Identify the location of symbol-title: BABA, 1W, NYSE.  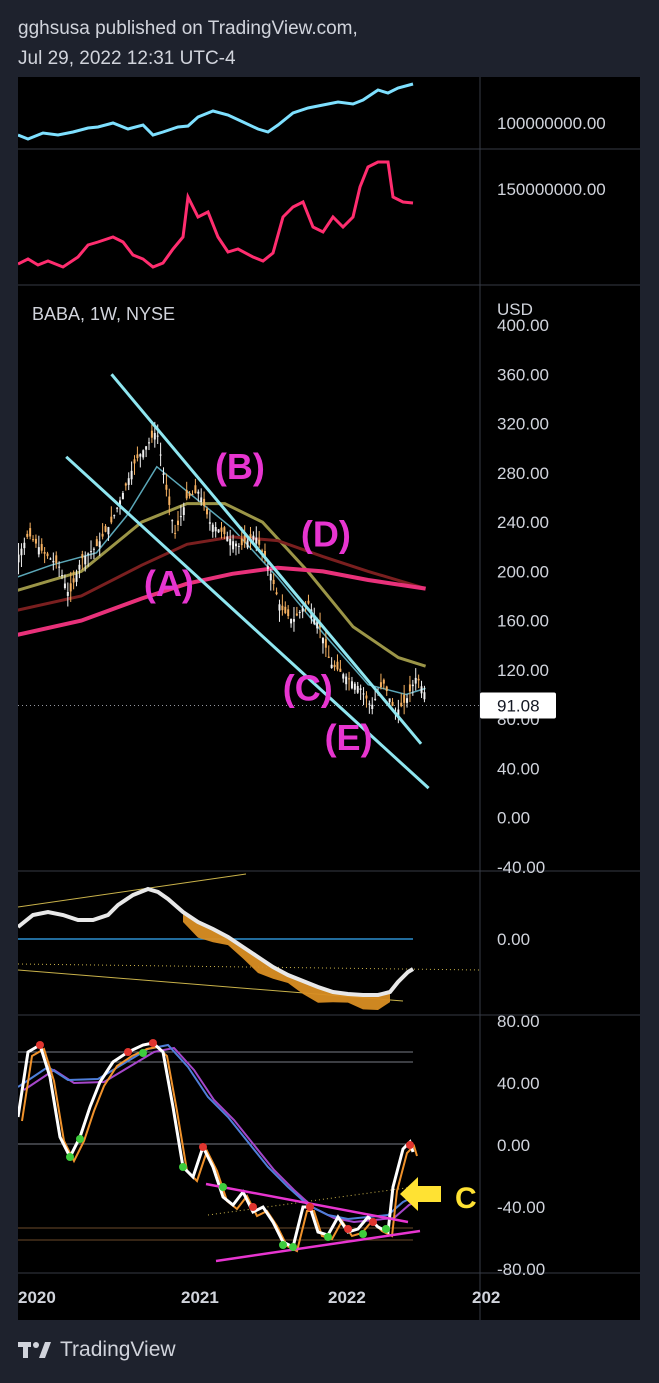
(103, 314).